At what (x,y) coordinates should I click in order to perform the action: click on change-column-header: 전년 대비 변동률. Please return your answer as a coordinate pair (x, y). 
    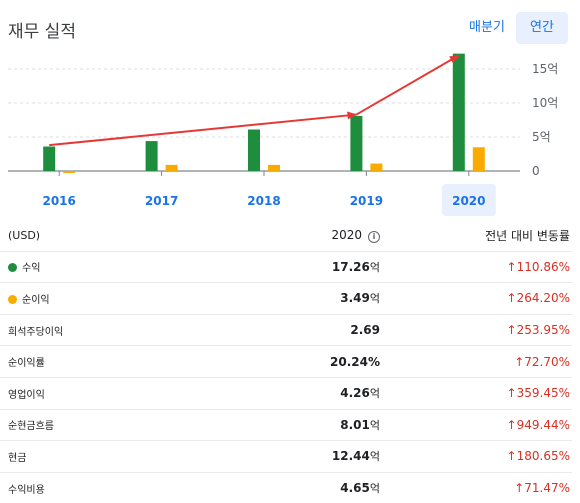
    Looking at the image, I should click on (476, 236).